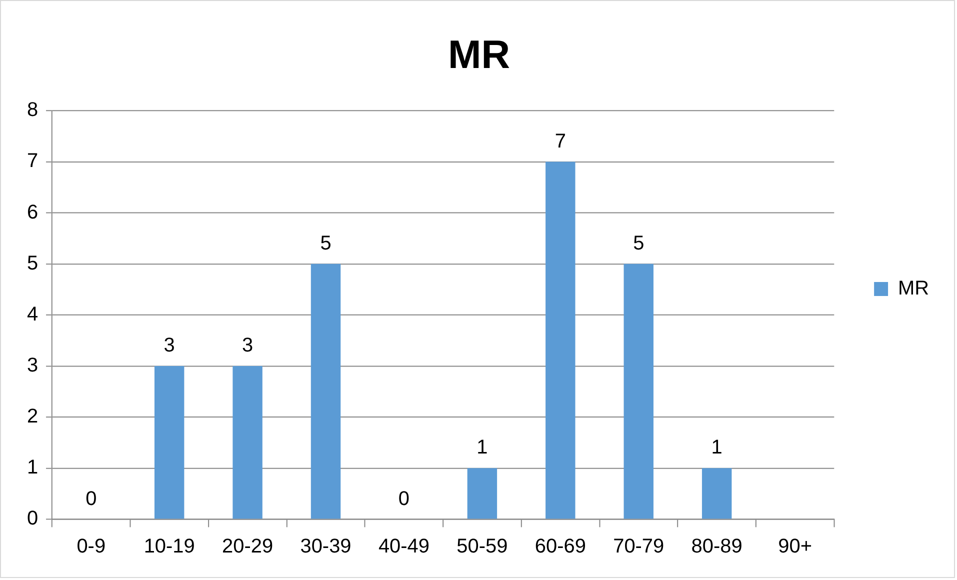 This screenshot has width=957, height=580. What do you see at coordinates (32, 263) in the screenshot?
I see `y-tick-label: 5` at bounding box center [32, 263].